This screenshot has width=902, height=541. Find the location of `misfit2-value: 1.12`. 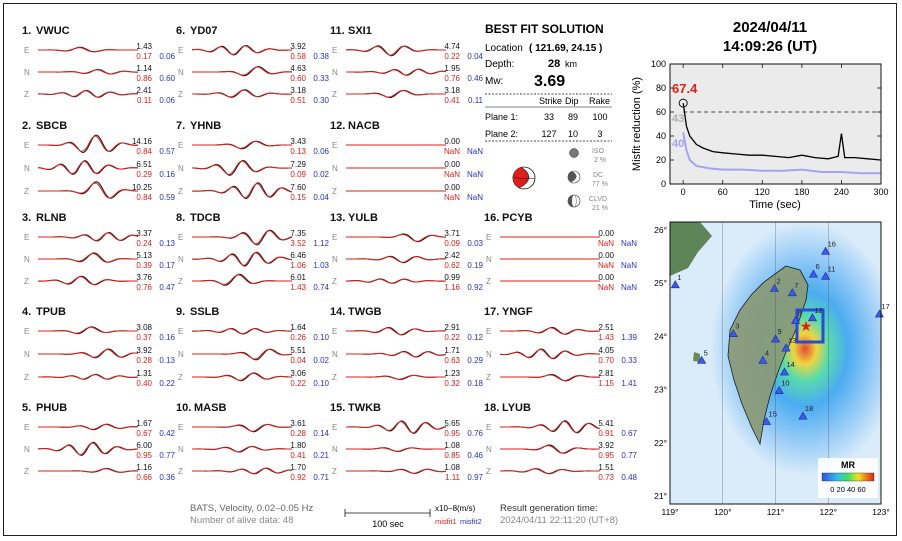

misfit2-value: 1.12 is located at coordinates (321, 243).